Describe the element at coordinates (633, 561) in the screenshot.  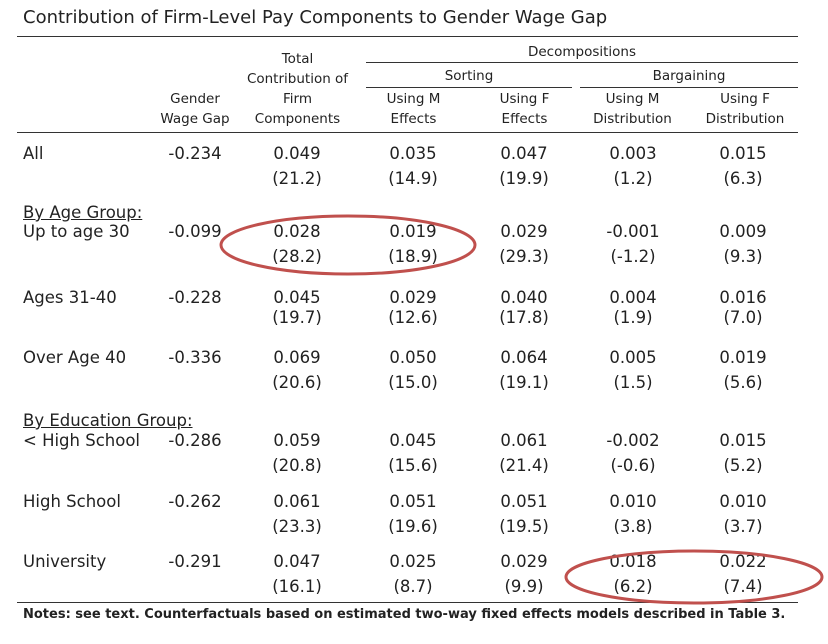
I see `value-cell: 0.018` at that location.